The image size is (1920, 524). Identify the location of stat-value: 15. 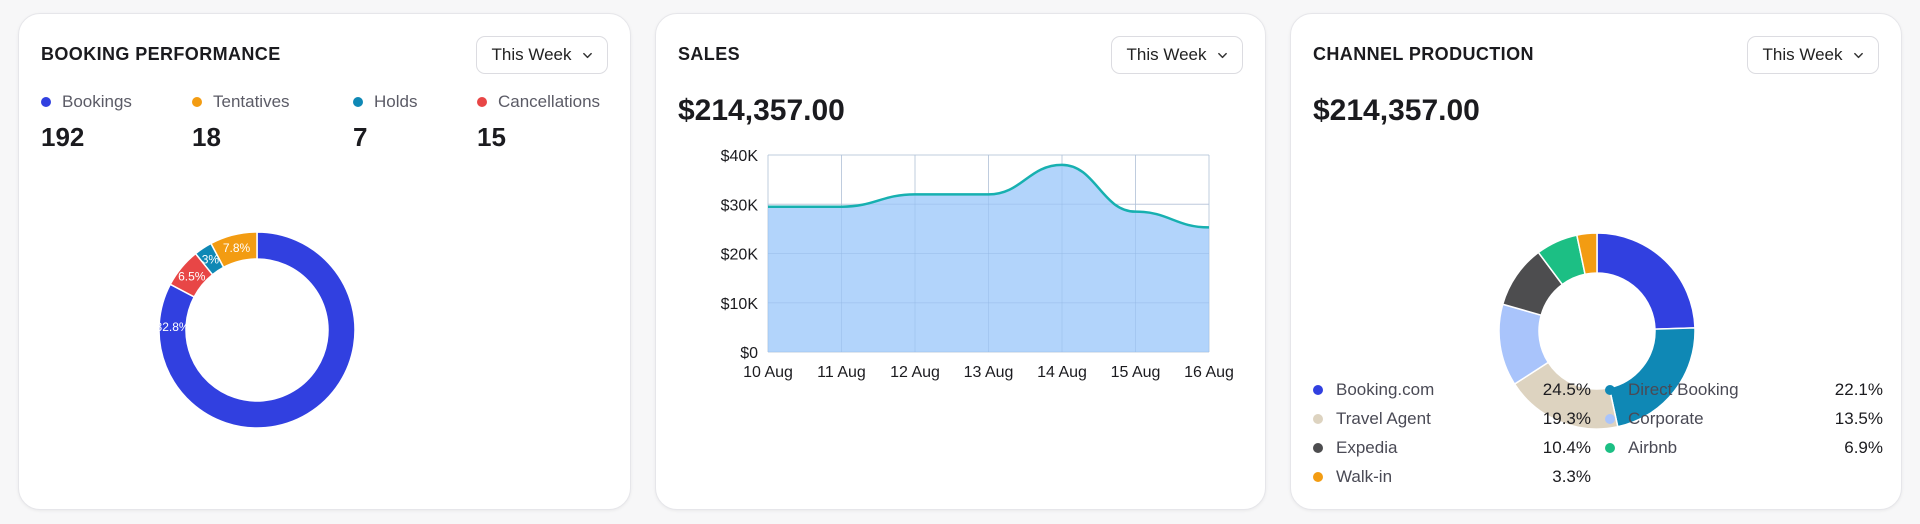
(491, 137).